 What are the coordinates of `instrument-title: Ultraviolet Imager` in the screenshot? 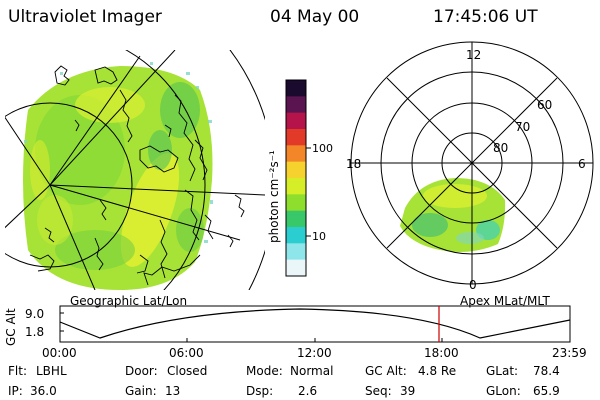 It's located at (85, 17).